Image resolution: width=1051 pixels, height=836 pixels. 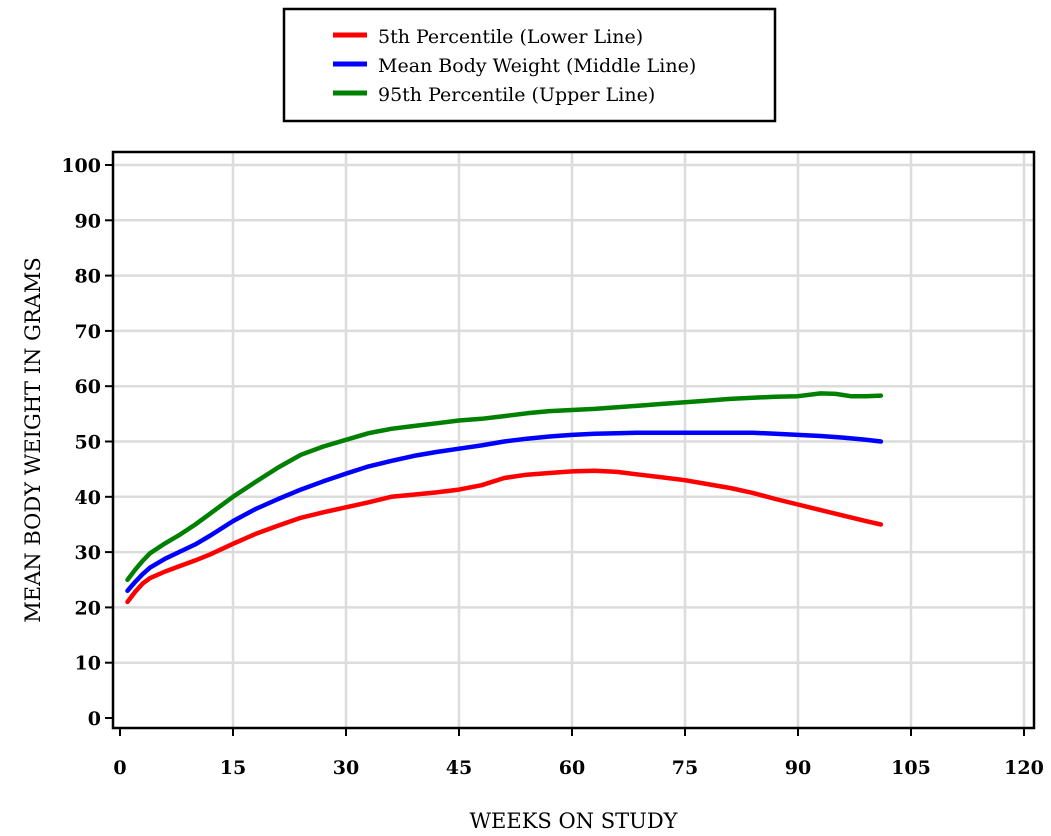 I want to click on y-tick-label-50: 50, so click(x=88, y=443).